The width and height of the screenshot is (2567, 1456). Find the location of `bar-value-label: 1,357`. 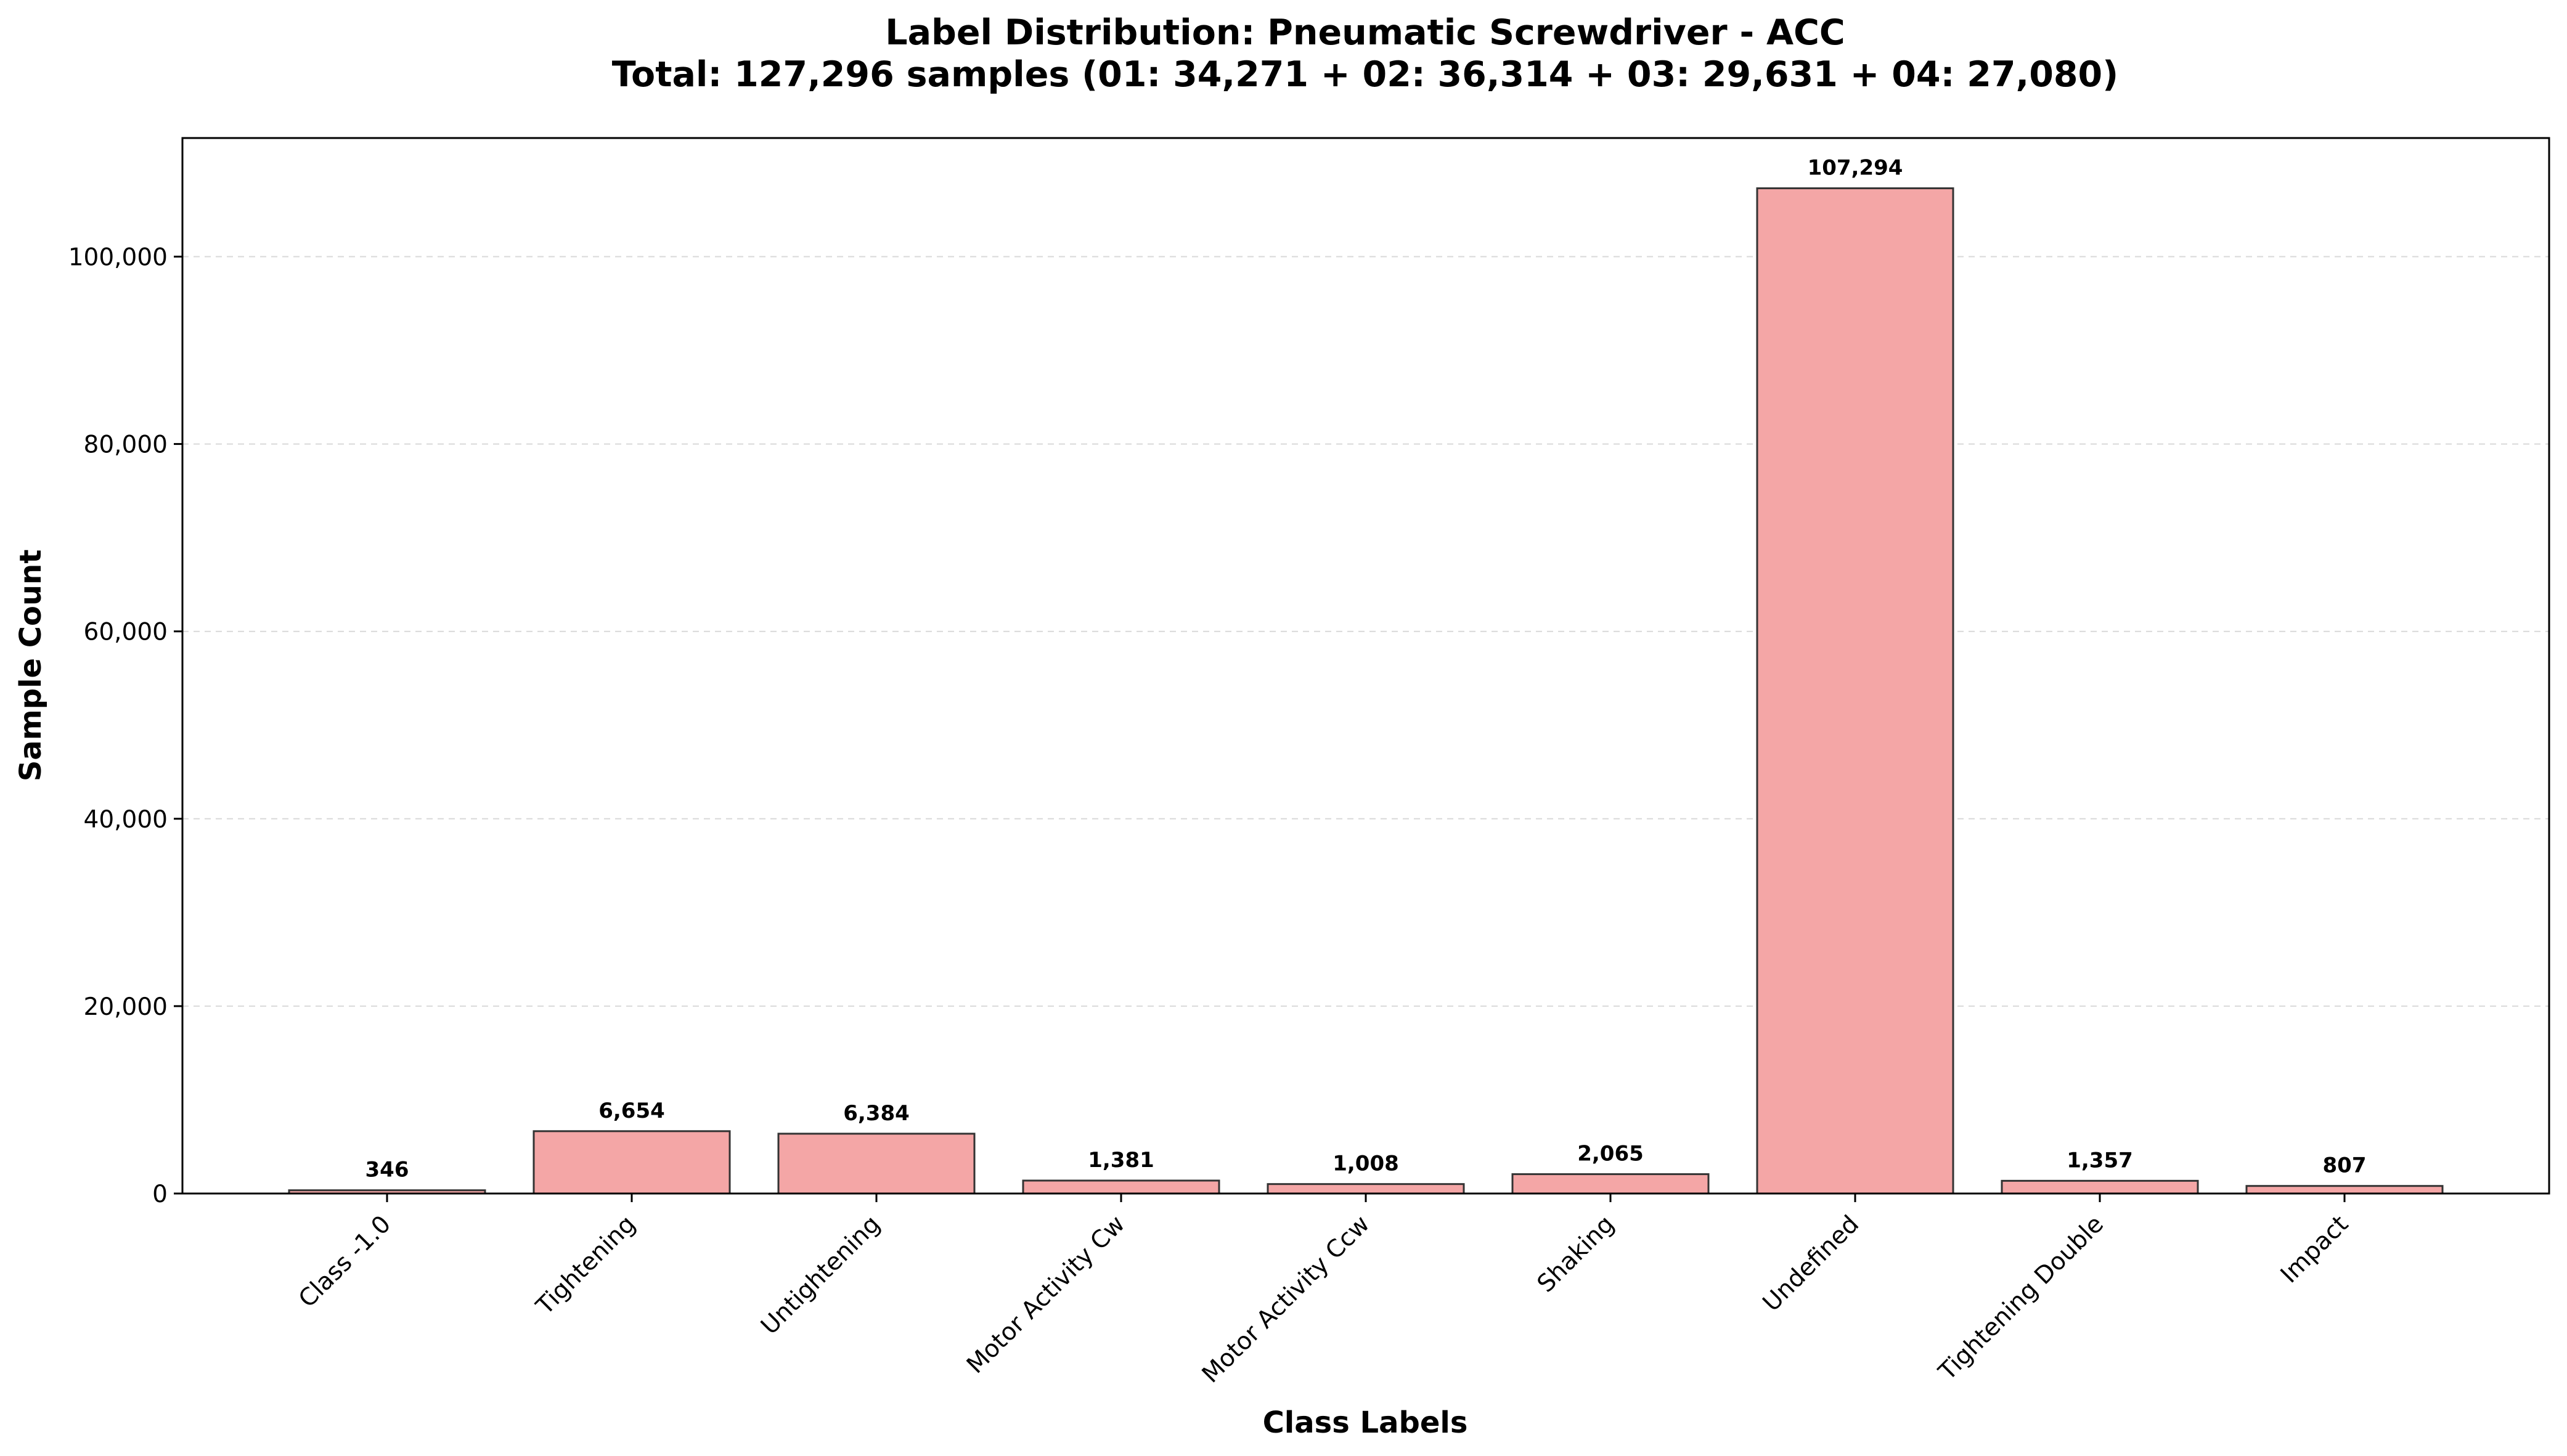

bar-value-label: 1,357 is located at coordinates (2100, 1160).